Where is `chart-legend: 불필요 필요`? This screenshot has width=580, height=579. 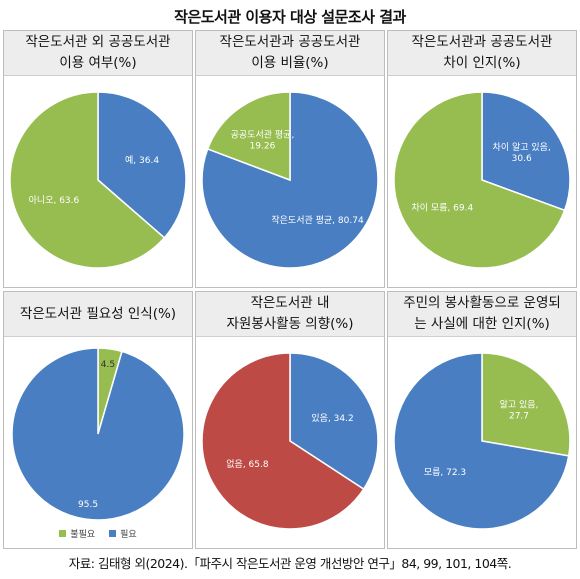 chart-legend: 불필요 필요 is located at coordinates (98, 533).